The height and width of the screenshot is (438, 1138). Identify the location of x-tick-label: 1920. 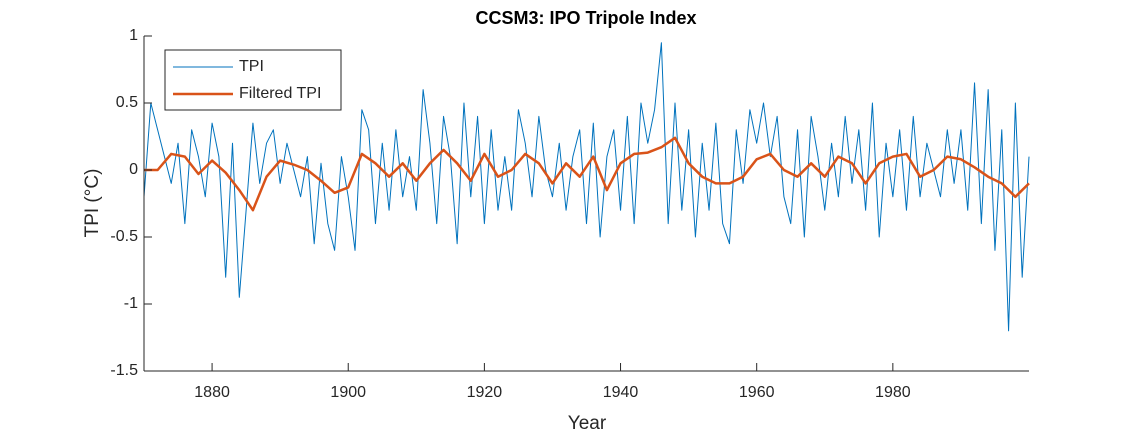
(485, 392).